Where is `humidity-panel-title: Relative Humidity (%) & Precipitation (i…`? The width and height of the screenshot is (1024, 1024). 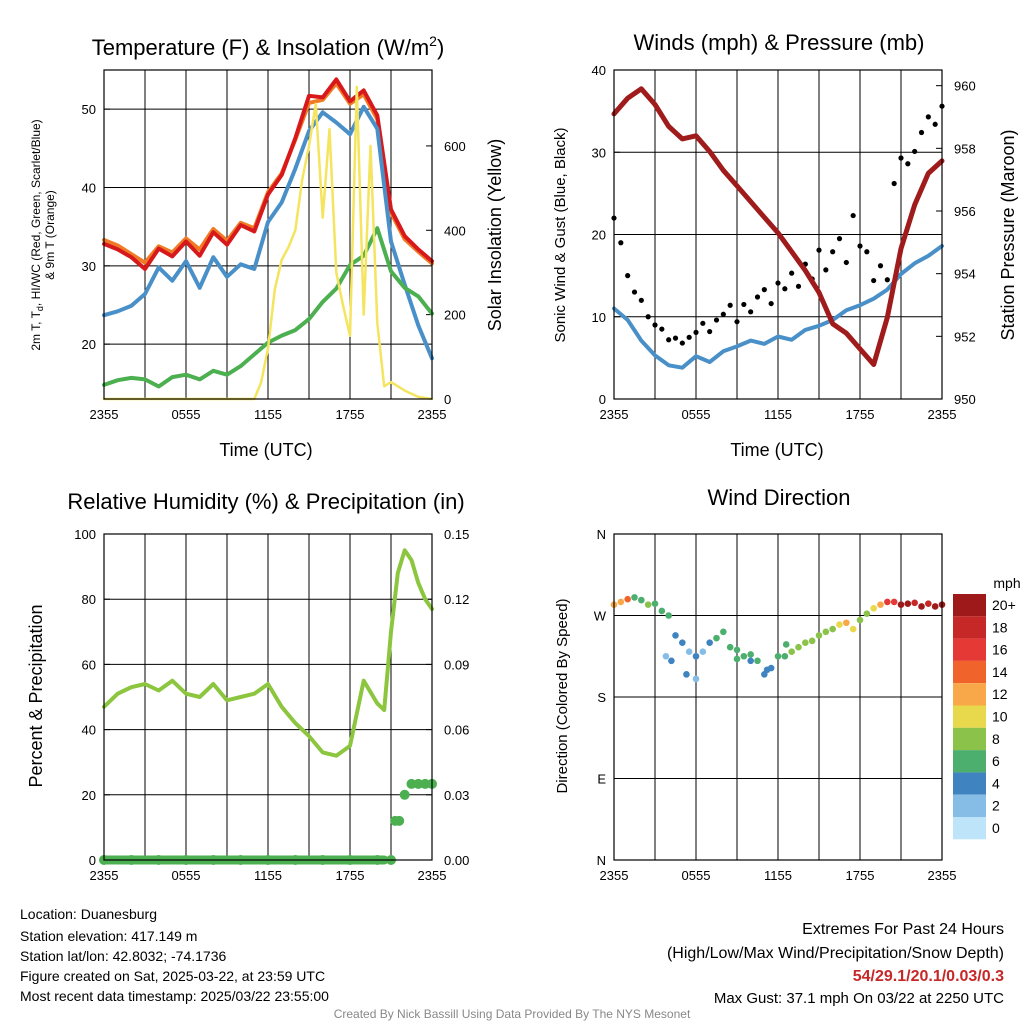 humidity-panel-title: Relative Humidity (%) & Precipitation (i… is located at coordinates (265, 501).